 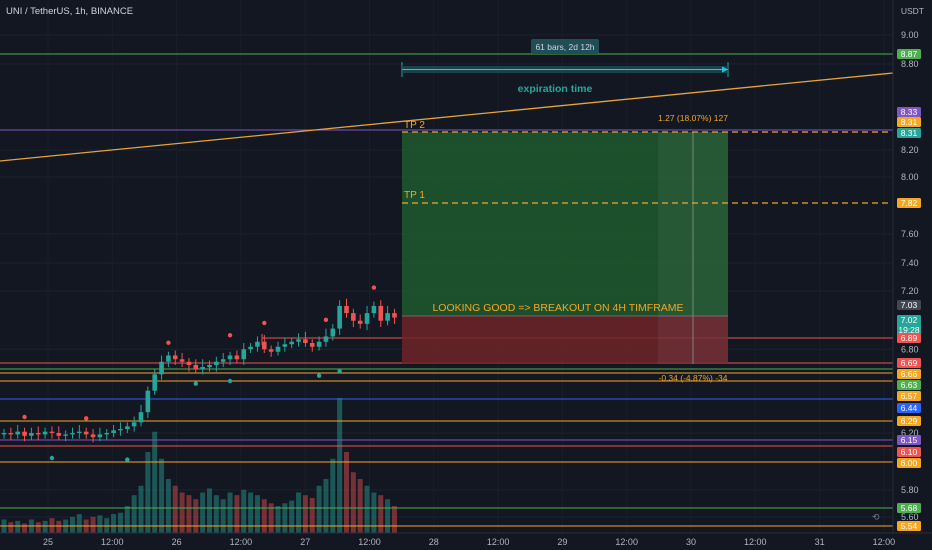 I want to click on expiration-label: expiration time, so click(x=555, y=89).